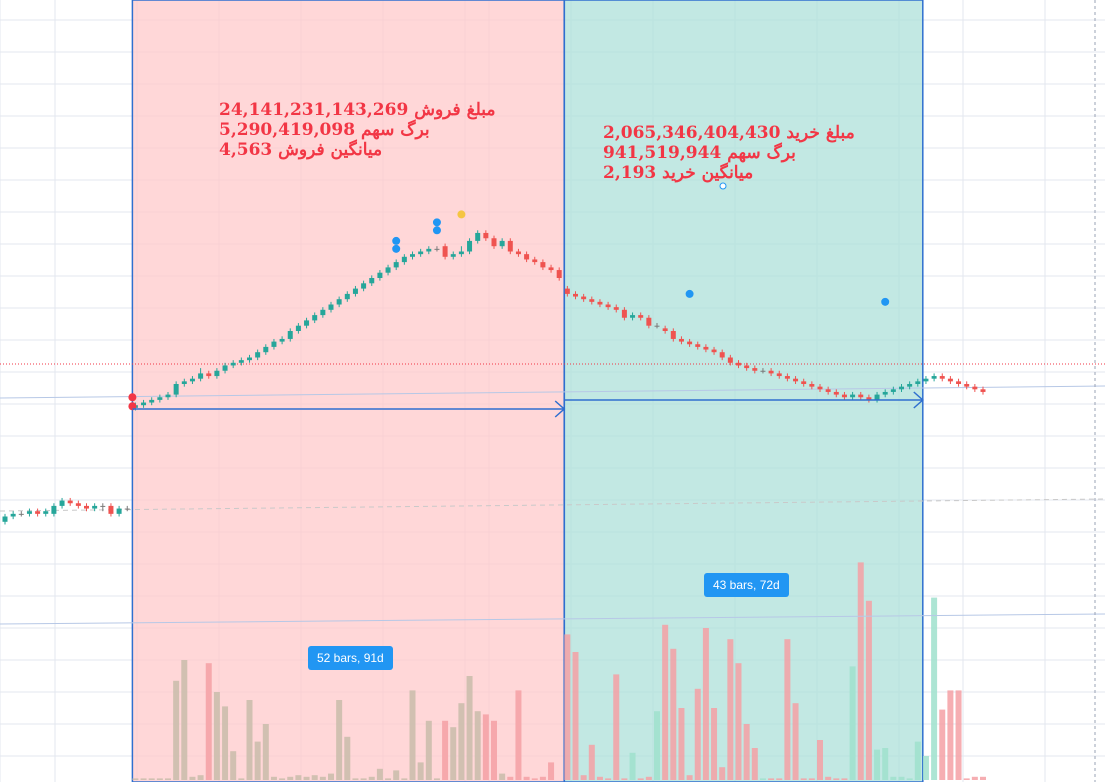  What do you see at coordinates (461, 214) in the screenshot?
I see `signal-dot-yellow` at bounding box center [461, 214].